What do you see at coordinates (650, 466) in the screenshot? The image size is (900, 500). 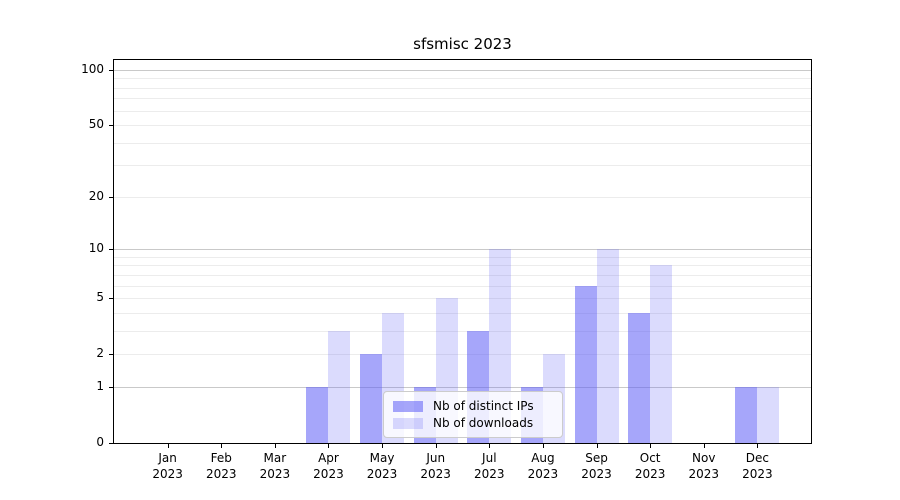 I see `x-tick-label: Oct 2023` at bounding box center [650, 466].